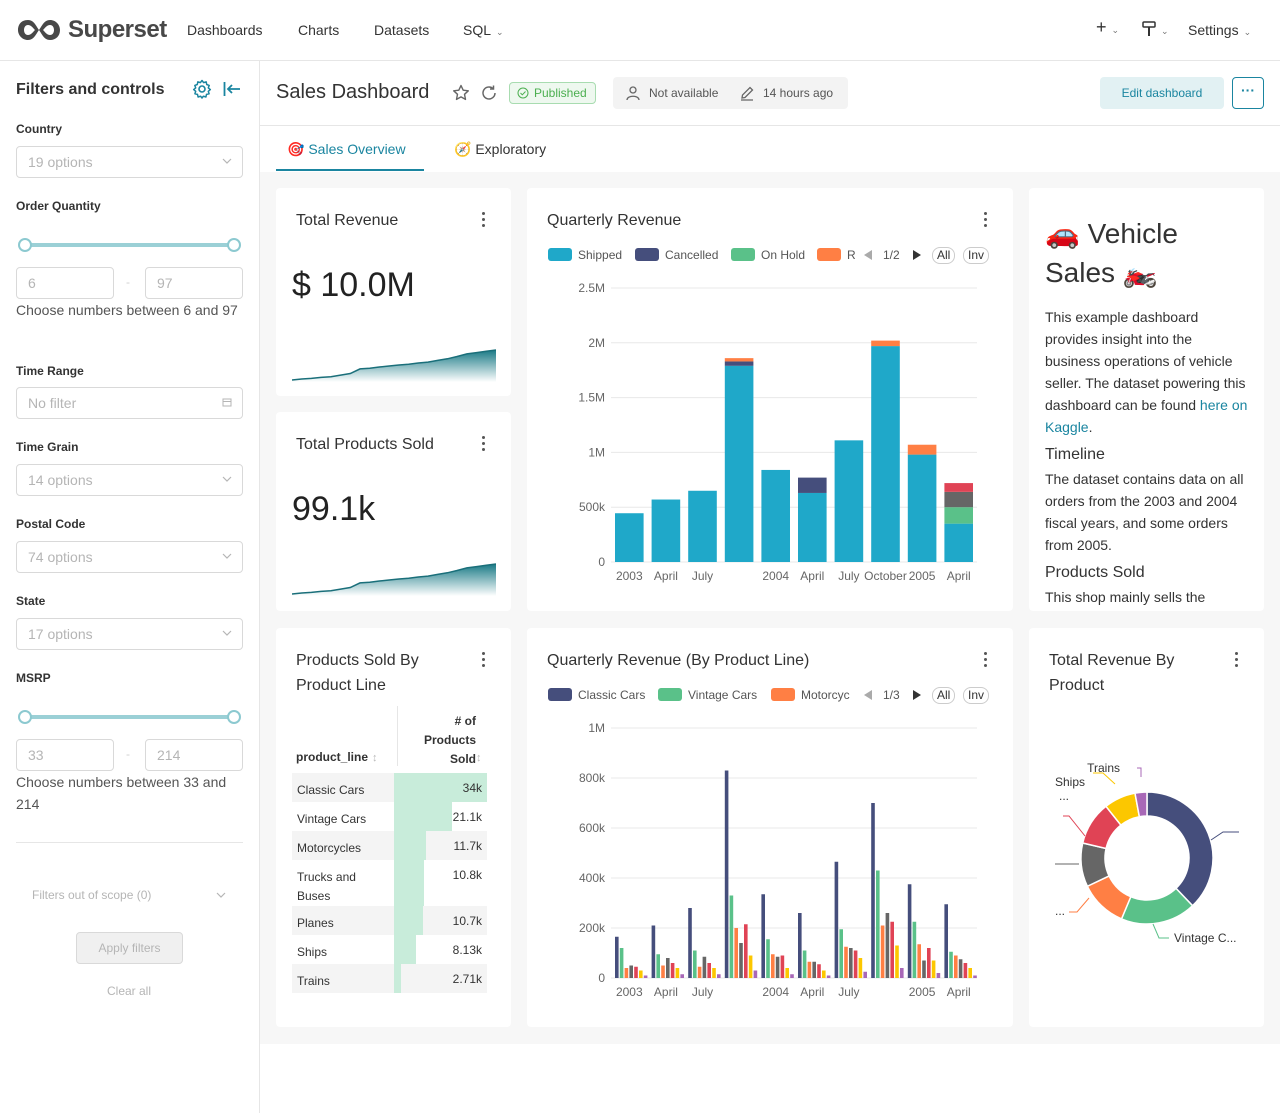  I want to click on legend-item-vintage-cars: Vintage Cars, so click(707, 695).